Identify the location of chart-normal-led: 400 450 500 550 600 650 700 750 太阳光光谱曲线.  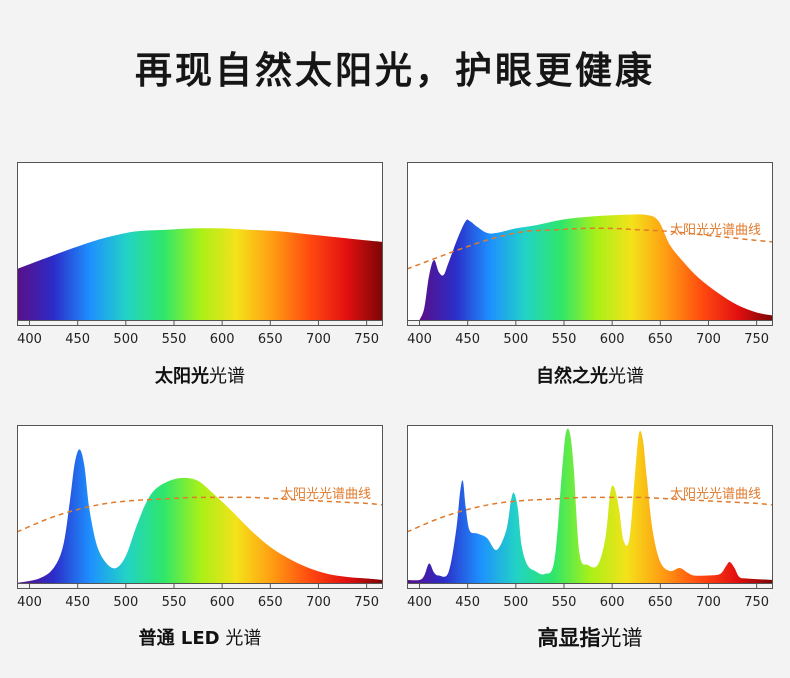
(200, 517).